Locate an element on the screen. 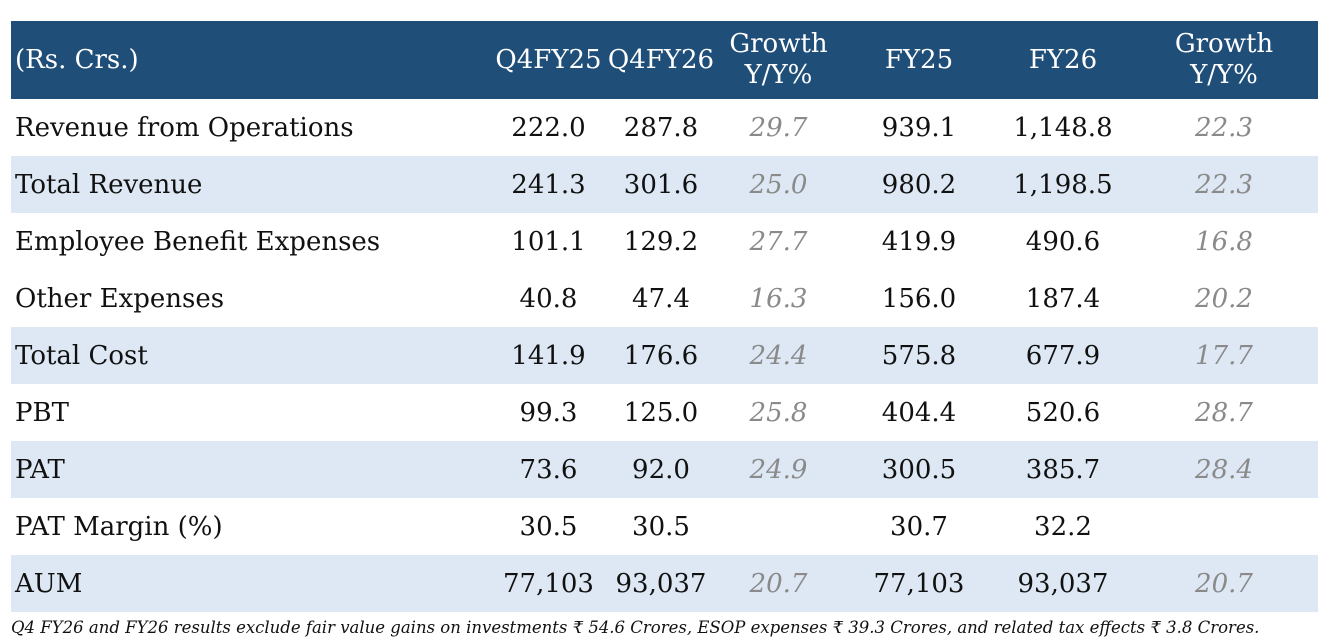 Image resolution: width=1331 pixels, height=643 pixels. cell-growth-quarter: 16.3 is located at coordinates (778, 298).